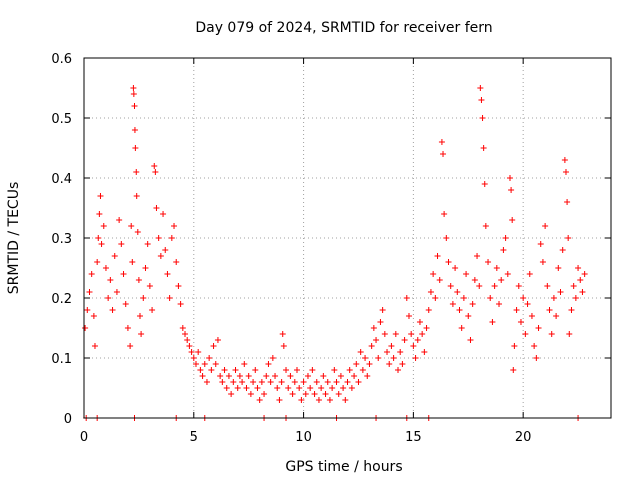 The width and height of the screenshot is (640, 485). I want to click on x-axis-title: GPS time / hours, so click(343, 467).